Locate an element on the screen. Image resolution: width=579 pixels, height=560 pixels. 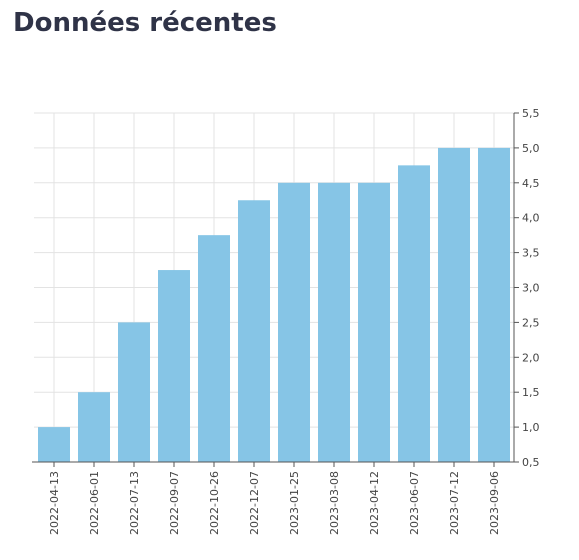
y-tick-label: 1,0 is located at coordinates (531, 427).